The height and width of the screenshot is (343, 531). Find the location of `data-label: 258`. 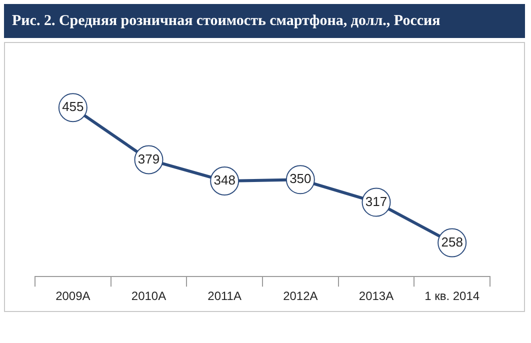

data-label: 258 is located at coordinates (452, 242).